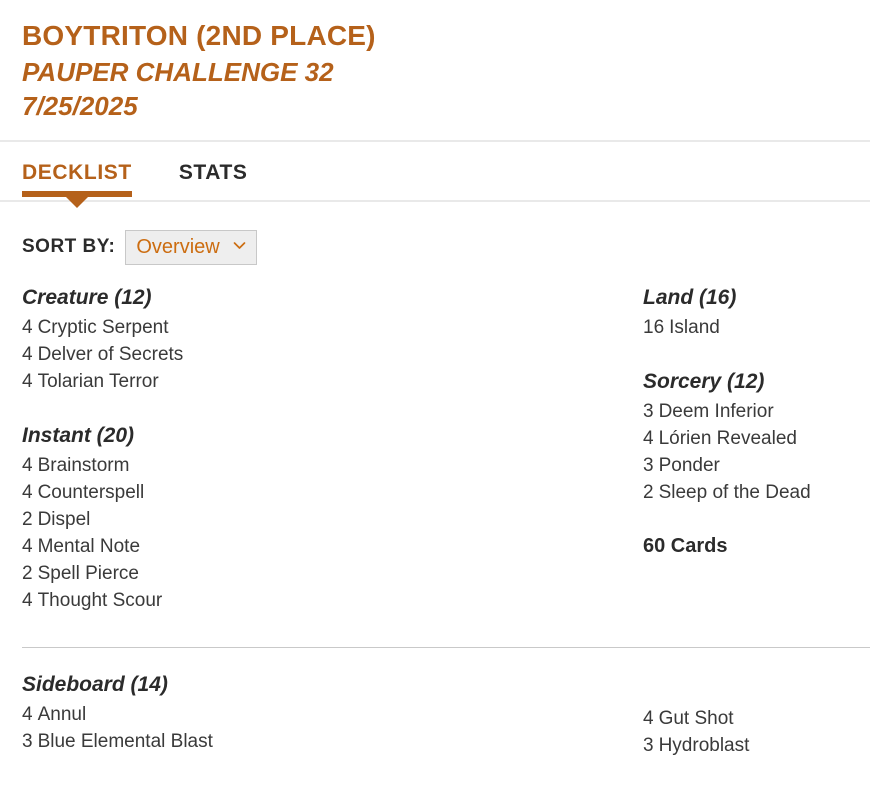 The height and width of the screenshot is (807, 870). Describe the element at coordinates (756, 745) in the screenshot. I see `list-item: 3 Hydroblast` at that location.